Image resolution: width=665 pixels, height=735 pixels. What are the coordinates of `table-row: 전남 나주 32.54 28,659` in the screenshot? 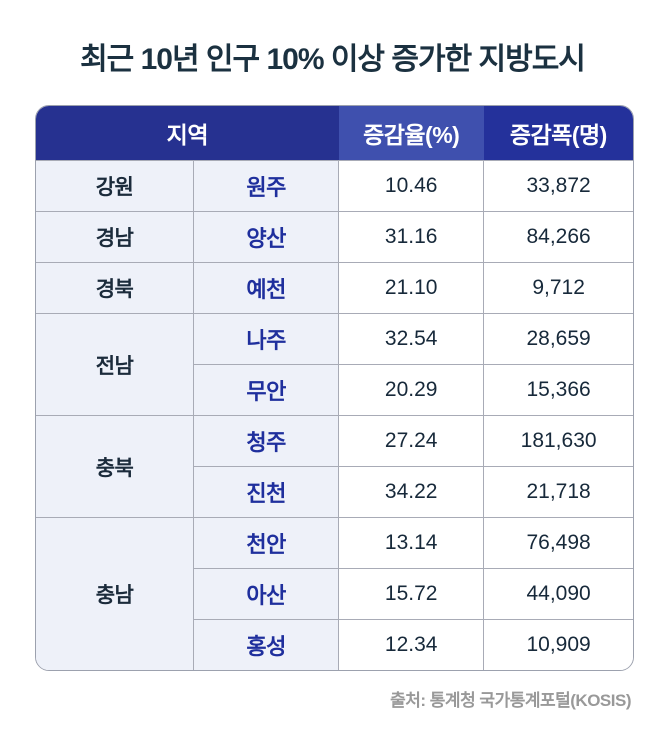 It's located at (334, 364).